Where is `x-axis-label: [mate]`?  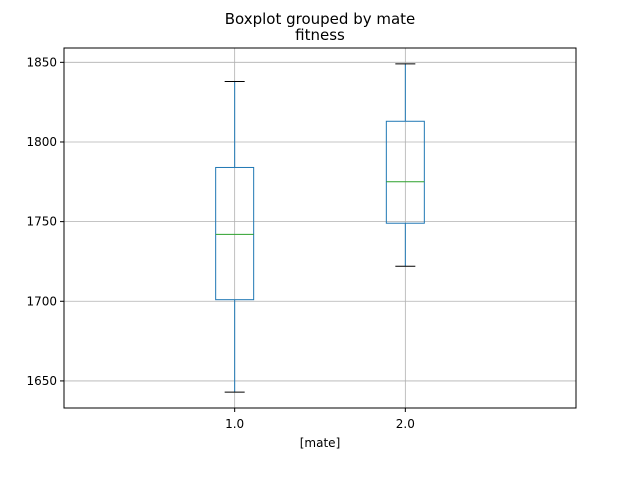
x-axis-label: [mate] is located at coordinates (320, 443).